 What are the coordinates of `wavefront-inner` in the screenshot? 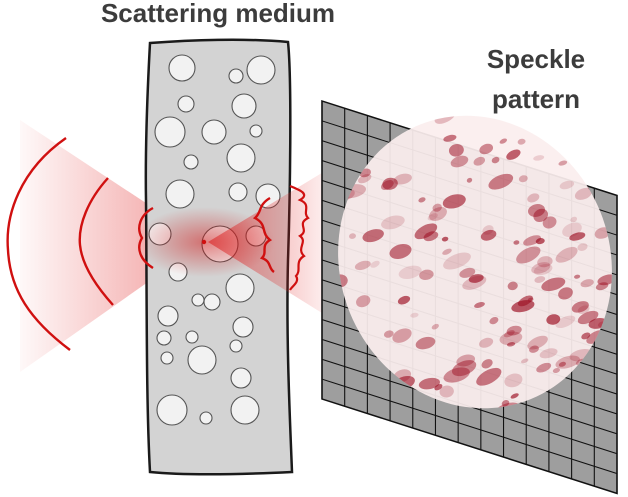 It's located at (96, 241).